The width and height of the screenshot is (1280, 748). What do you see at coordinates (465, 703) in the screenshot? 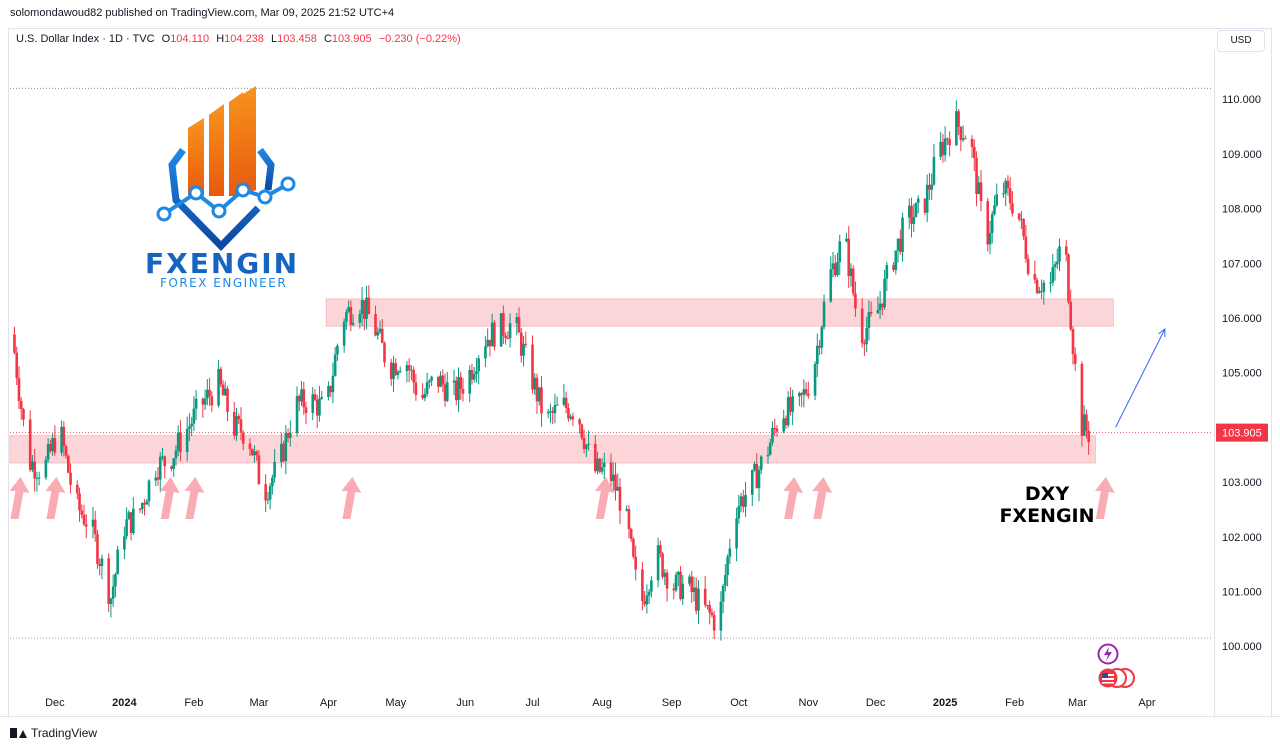
I see `x-tick-label: Jun` at bounding box center [465, 703].